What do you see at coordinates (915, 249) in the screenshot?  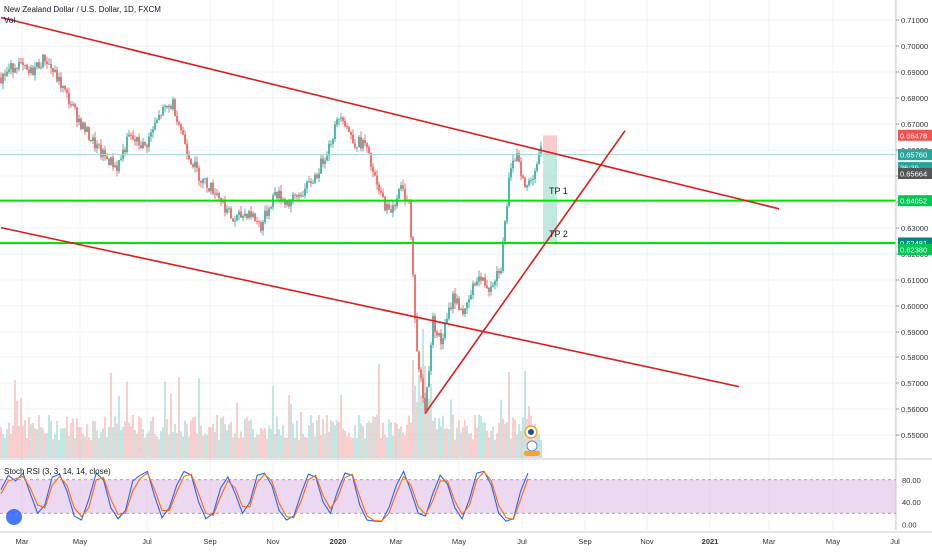 I see `price-tag` at bounding box center [915, 249].